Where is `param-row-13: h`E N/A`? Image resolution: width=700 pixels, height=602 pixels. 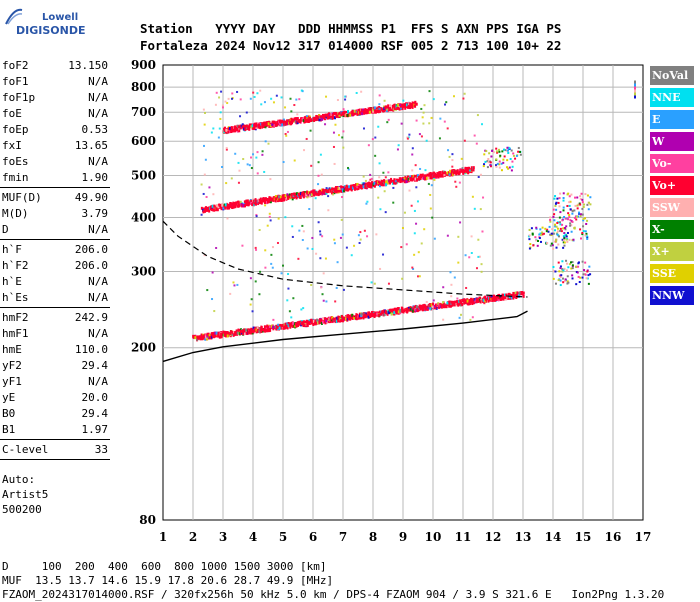 param-row-13: h`E N/A is located at coordinates (55, 281).